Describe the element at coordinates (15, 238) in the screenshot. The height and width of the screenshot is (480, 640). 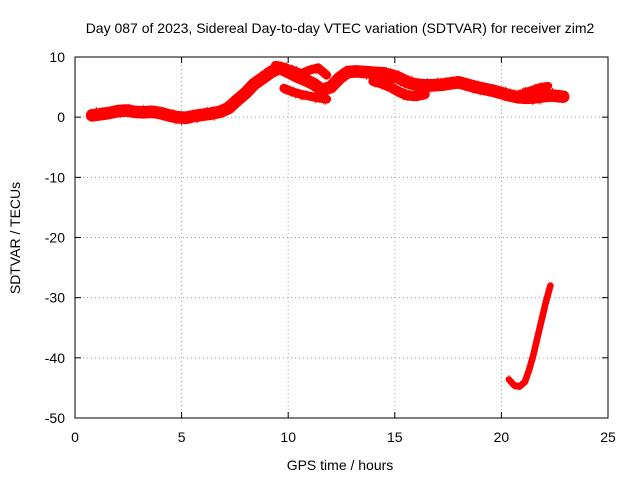
I see `y-axis-label: SDTVAR / TECUs` at that location.